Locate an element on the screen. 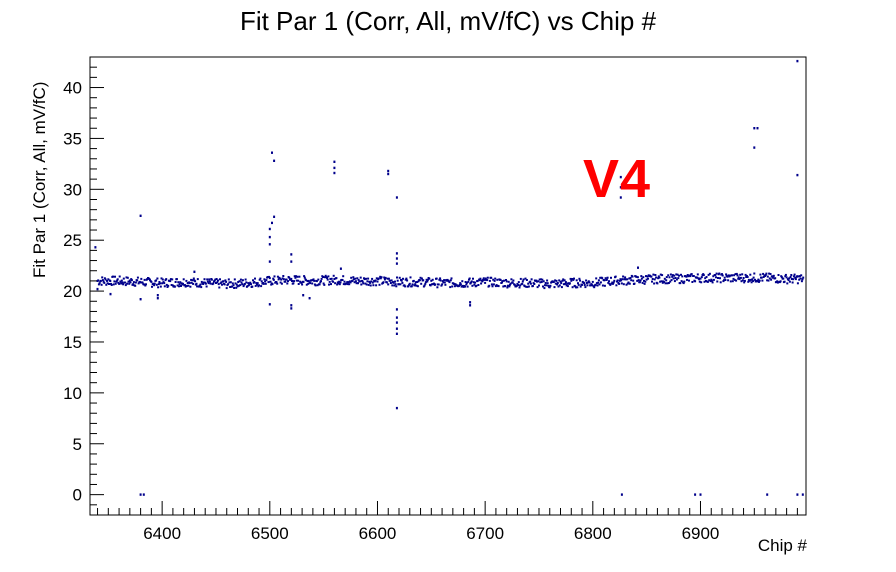  version-annotation: V4 is located at coordinates (617, 179).